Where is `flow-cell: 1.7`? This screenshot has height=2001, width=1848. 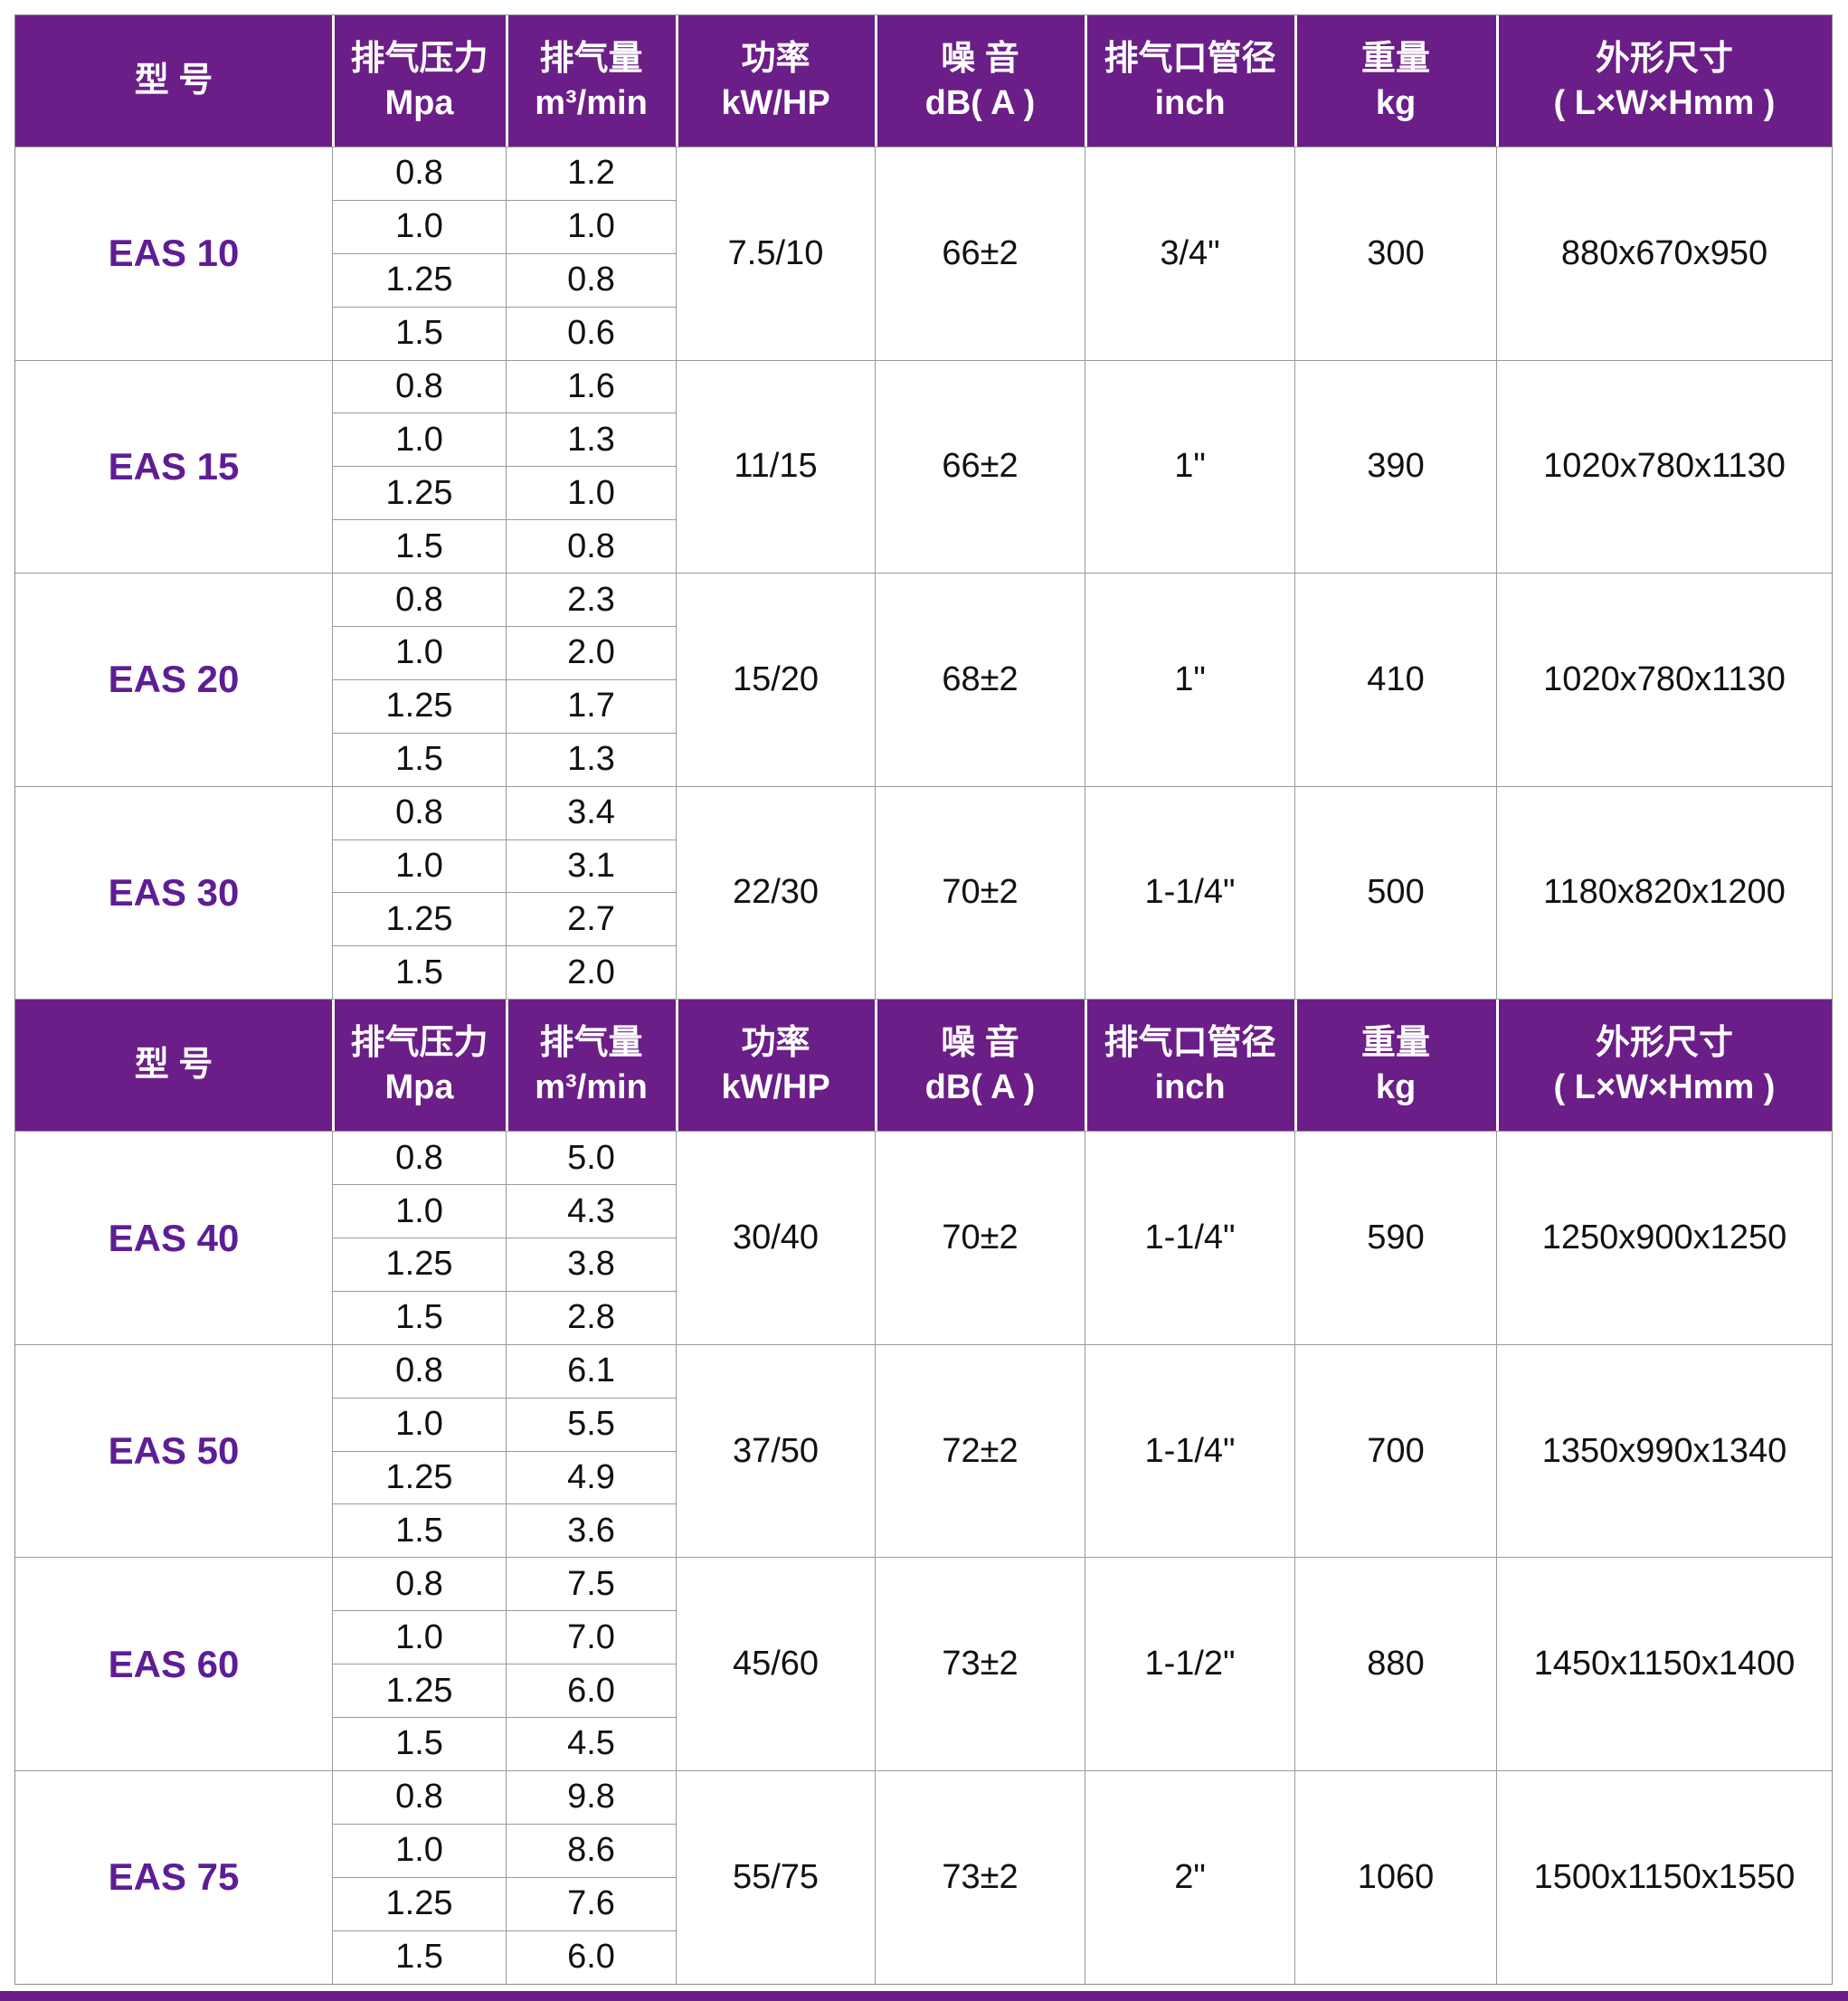
flow-cell: 1.7 is located at coordinates (591, 706).